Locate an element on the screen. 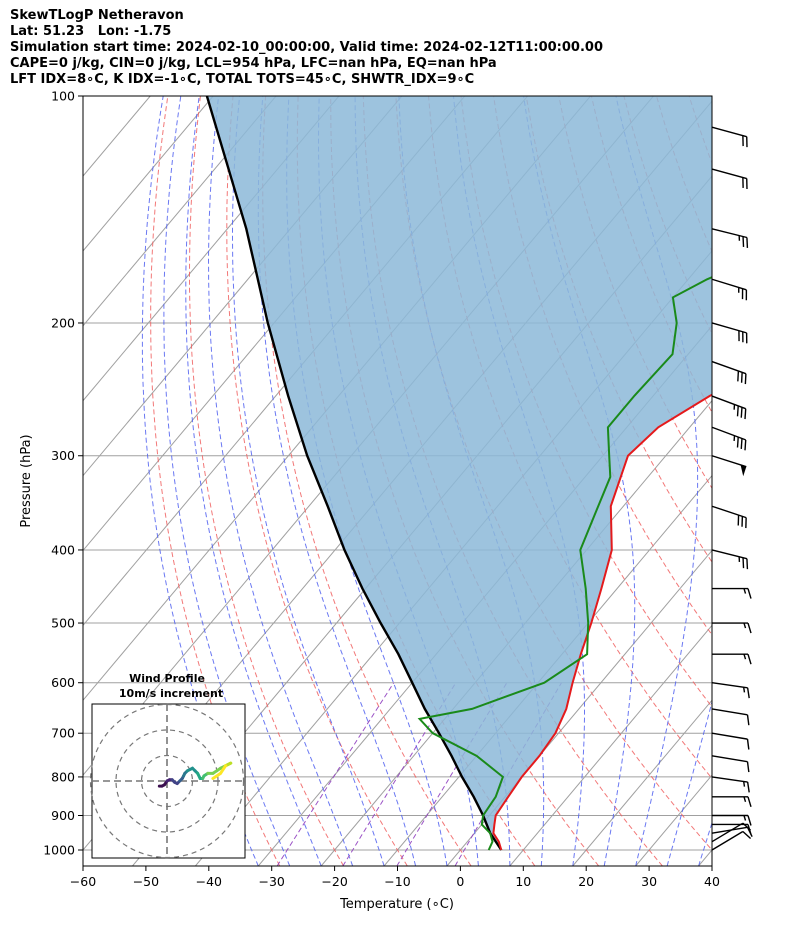  chart-title: SkewTLogP Netheravon is located at coordinates (97, 15).